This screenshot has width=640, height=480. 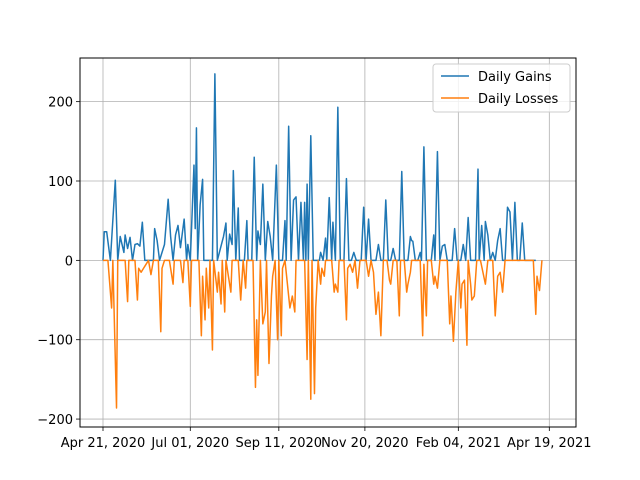 I want to click on x-tick-label: Apr 19, 2021, so click(x=549, y=443).